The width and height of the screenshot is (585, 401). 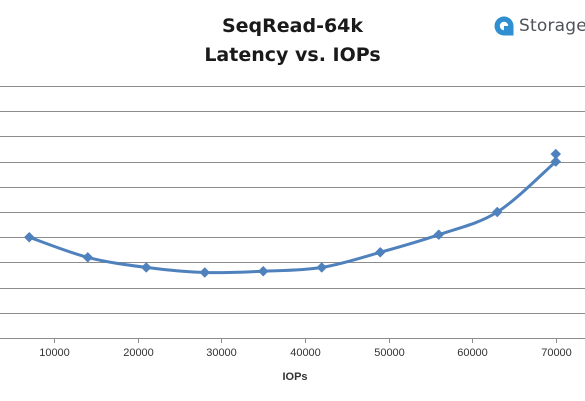 I want to click on x-tick-label: 10000, so click(x=54, y=353).